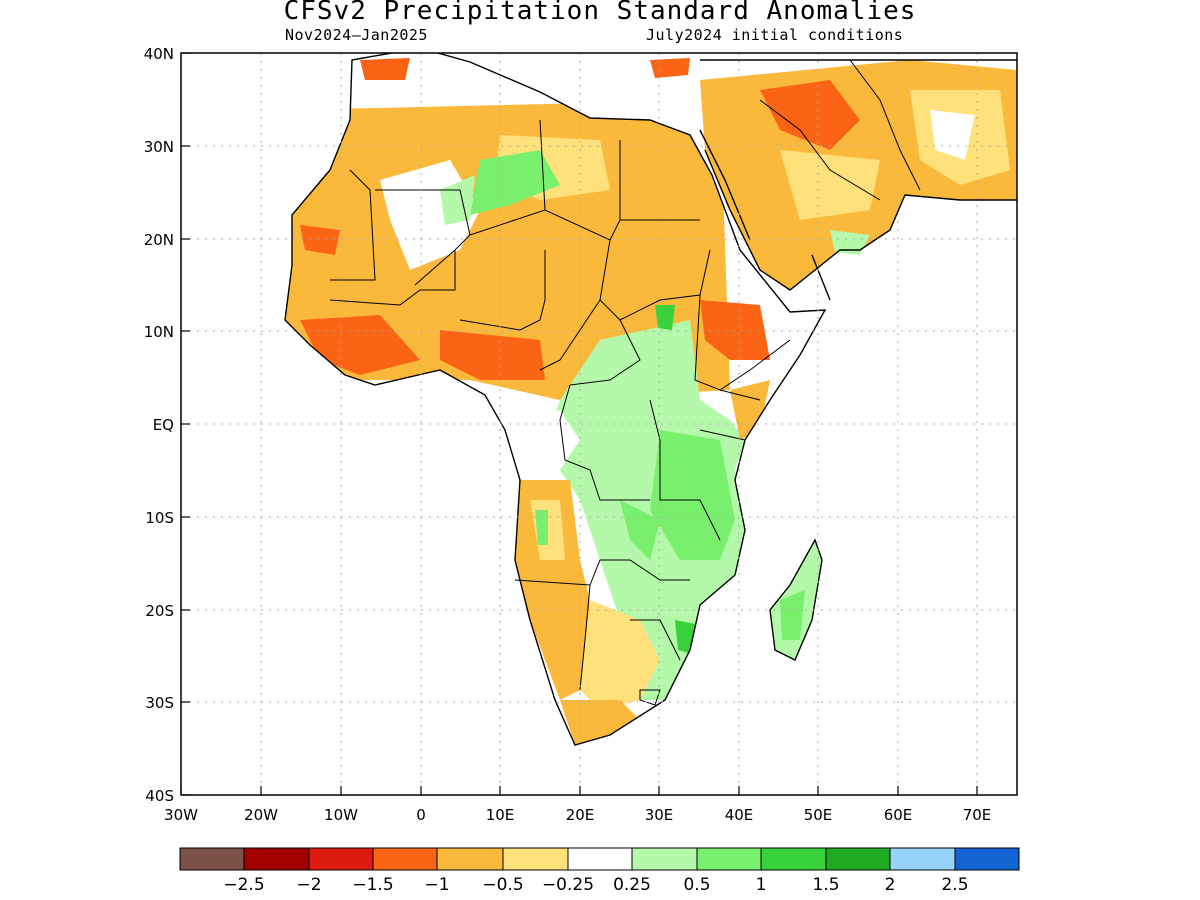 This screenshot has height=900, width=1200. What do you see at coordinates (159, 611) in the screenshot?
I see `lat-label-20S: 20S` at bounding box center [159, 611].